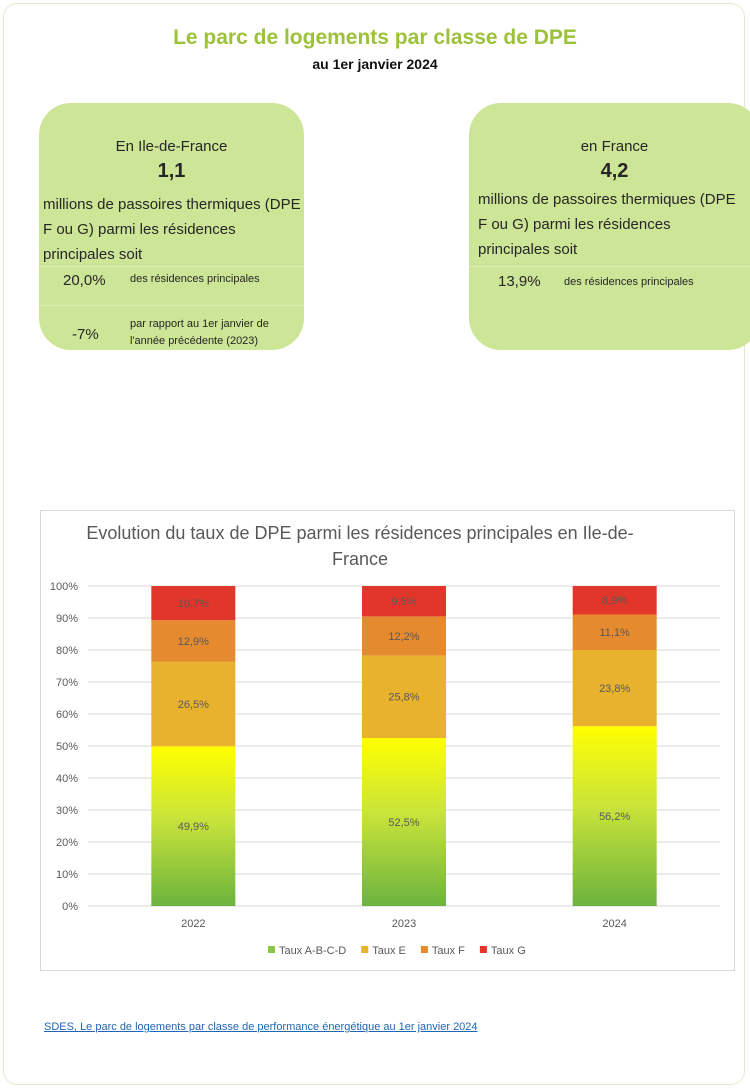 The width and height of the screenshot is (750, 1091). I want to click on card-value: 1,1, so click(171, 171).